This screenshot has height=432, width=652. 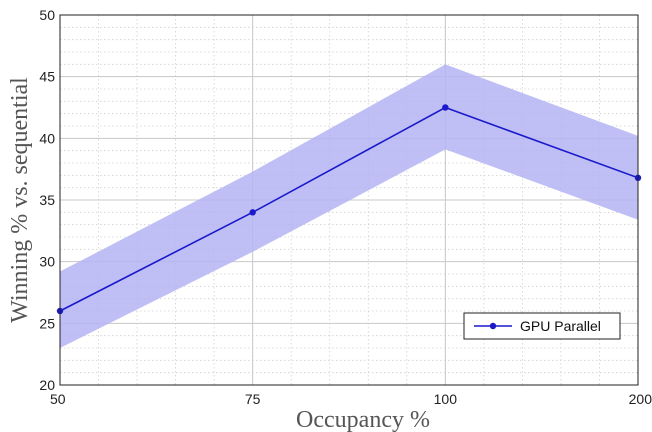 I want to click on legend-marker, so click(x=493, y=326).